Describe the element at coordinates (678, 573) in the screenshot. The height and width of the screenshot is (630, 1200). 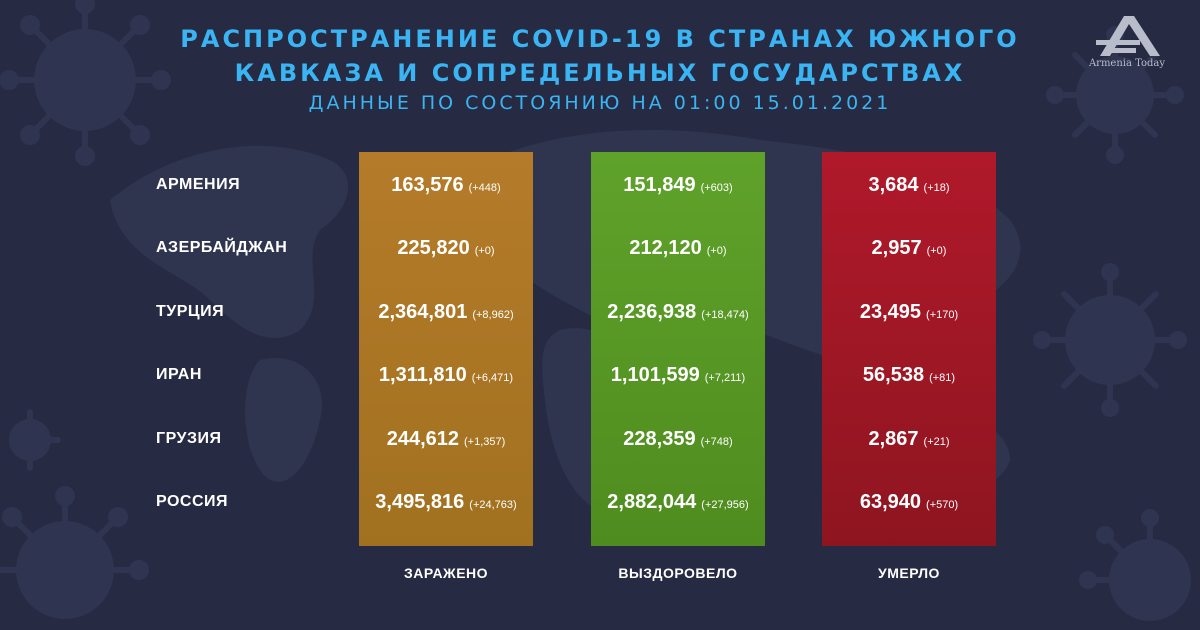
I see `column-label-recovered: ВЫЗДОРОВЕЛО` at that location.